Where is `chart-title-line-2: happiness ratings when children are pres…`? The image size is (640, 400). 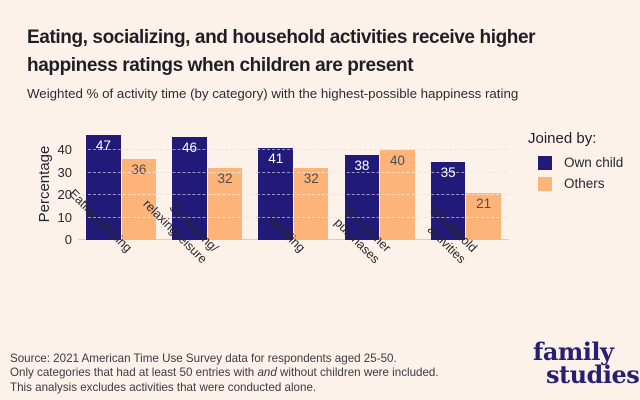 chart-title-line-2: happiness ratings when children are pres… is located at coordinates (220, 65).